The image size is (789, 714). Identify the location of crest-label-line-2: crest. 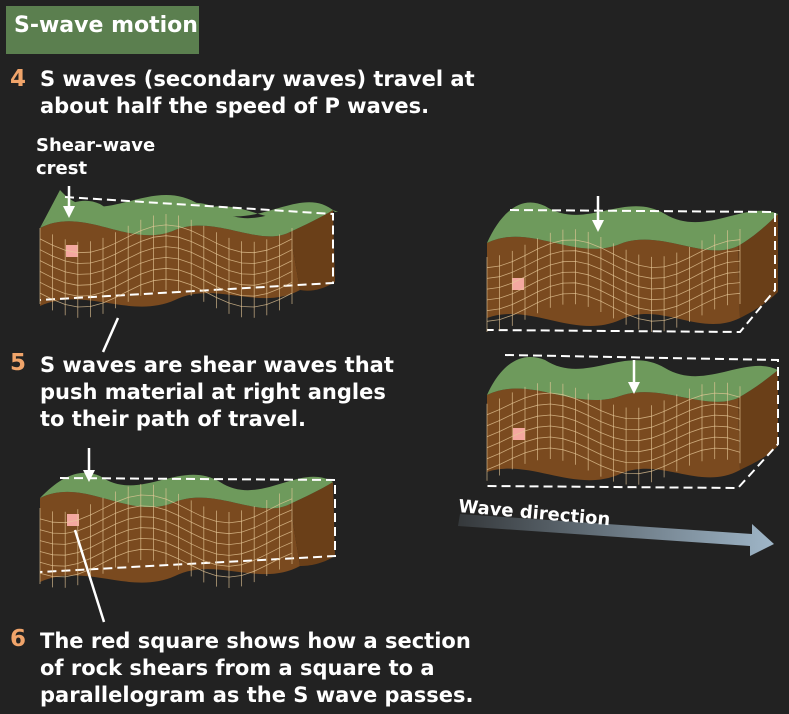
(62, 168).